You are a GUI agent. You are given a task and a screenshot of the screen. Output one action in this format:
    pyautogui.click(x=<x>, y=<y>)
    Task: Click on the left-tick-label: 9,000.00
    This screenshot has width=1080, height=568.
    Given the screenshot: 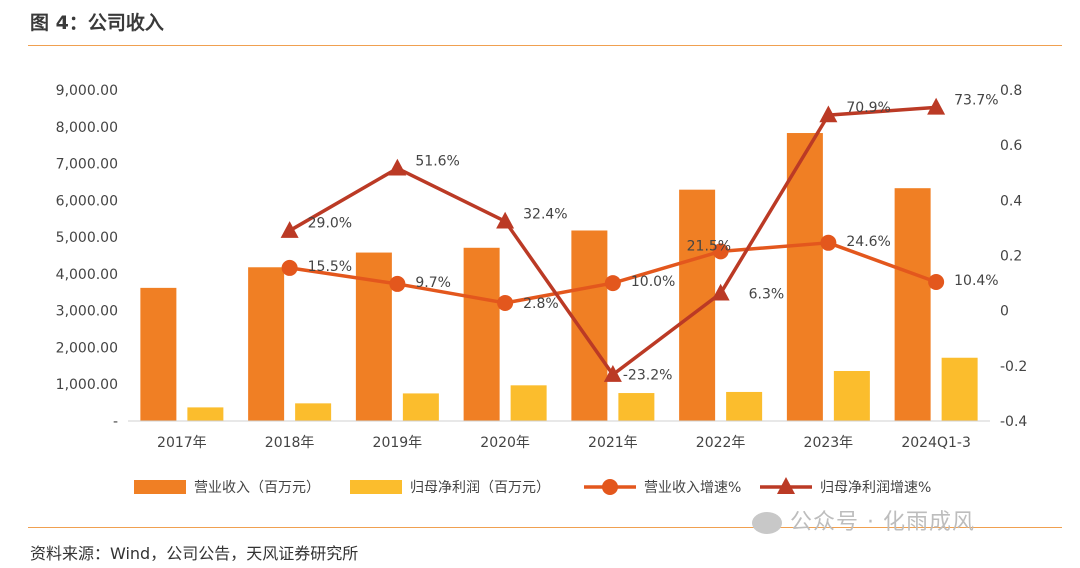 What is the action you would take?
    pyautogui.click(x=87, y=91)
    